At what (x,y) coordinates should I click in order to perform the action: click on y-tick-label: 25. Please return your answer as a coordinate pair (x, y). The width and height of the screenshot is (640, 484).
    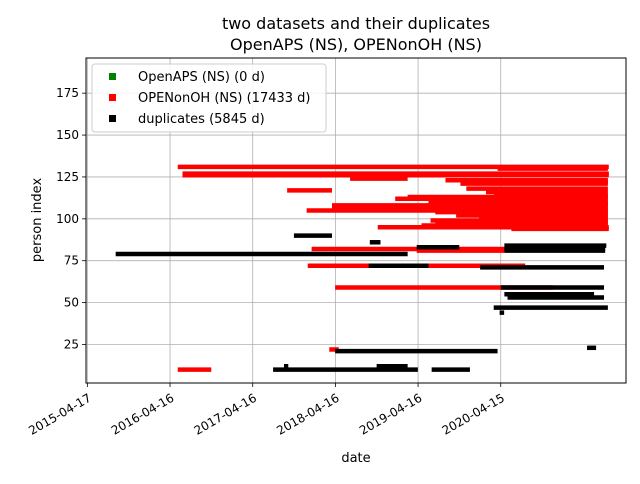
    Looking at the image, I should click on (71, 344).